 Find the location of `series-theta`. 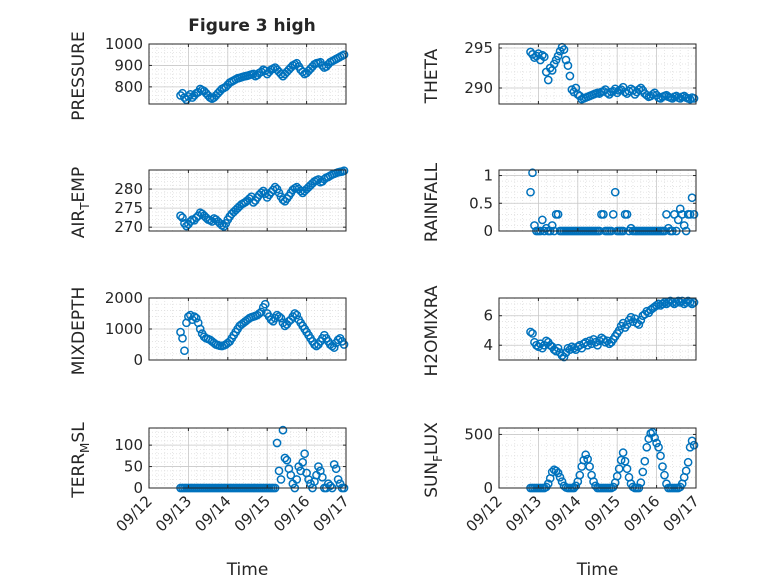

series-theta is located at coordinates (612, 73).